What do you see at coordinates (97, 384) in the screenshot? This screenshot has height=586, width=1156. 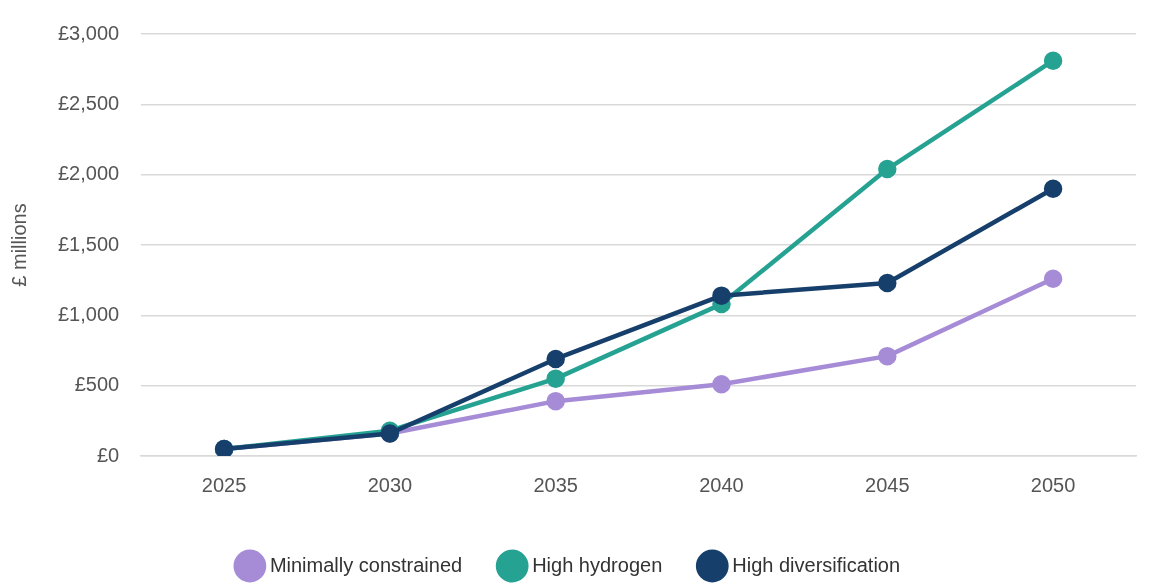 I see `y-tick-label: £500` at bounding box center [97, 384].